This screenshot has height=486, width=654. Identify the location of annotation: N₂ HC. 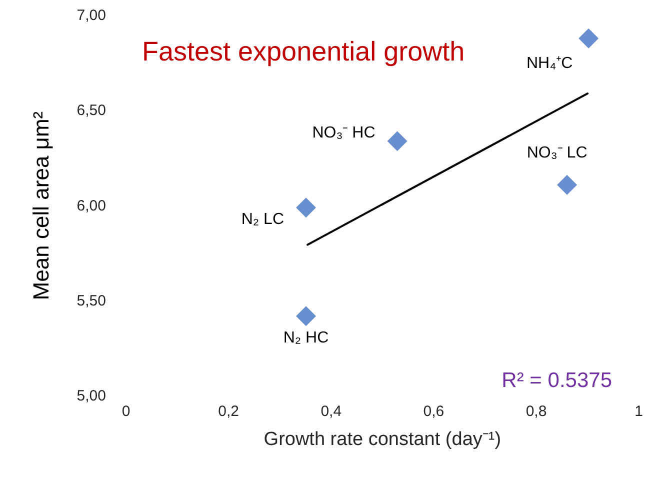
(306, 338).